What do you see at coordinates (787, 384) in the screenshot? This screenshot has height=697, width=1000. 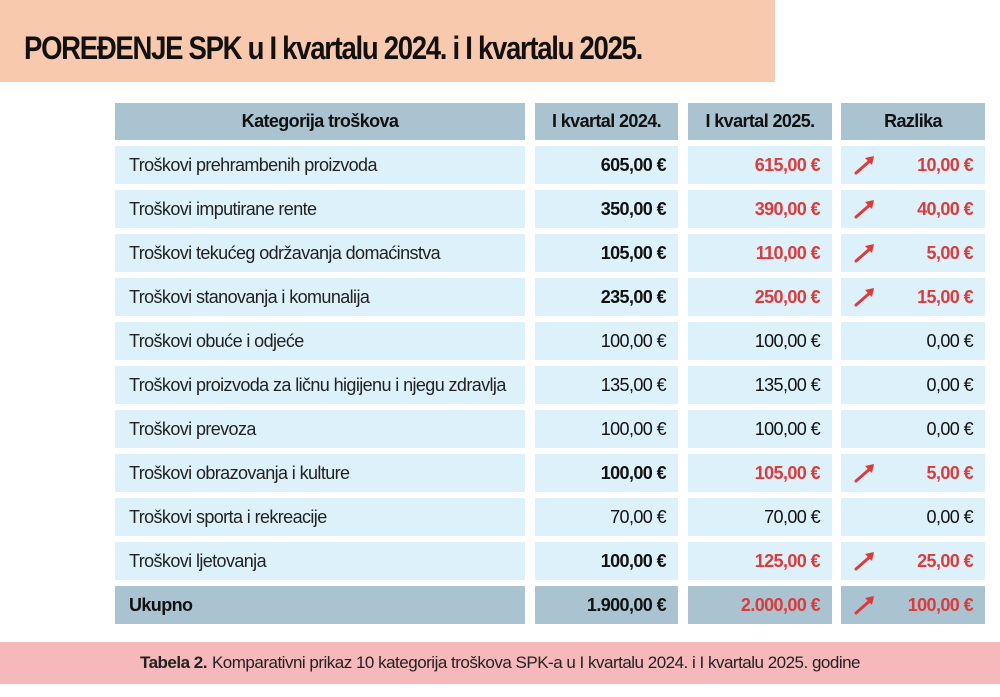 I see `row-q2025-text: 135,00 €` at bounding box center [787, 384].